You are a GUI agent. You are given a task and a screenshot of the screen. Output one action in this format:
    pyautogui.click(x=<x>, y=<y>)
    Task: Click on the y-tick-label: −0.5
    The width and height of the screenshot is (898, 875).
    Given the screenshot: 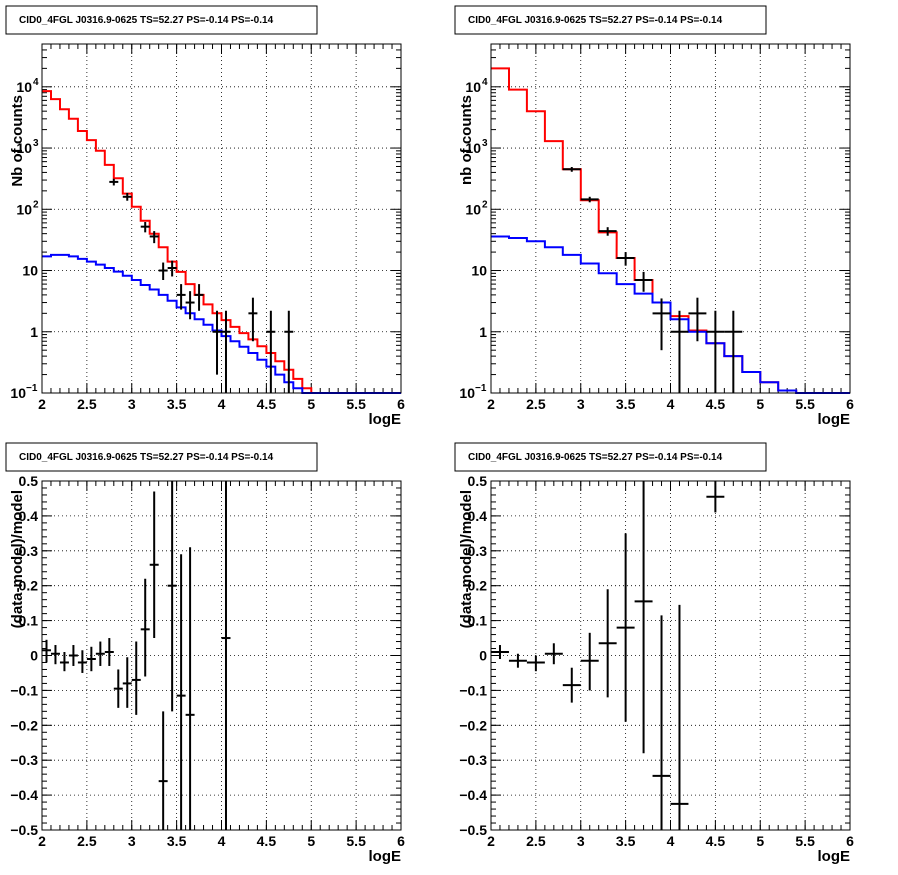 What is the action you would take?
    pyautogui.click(x=24, y=830)
    